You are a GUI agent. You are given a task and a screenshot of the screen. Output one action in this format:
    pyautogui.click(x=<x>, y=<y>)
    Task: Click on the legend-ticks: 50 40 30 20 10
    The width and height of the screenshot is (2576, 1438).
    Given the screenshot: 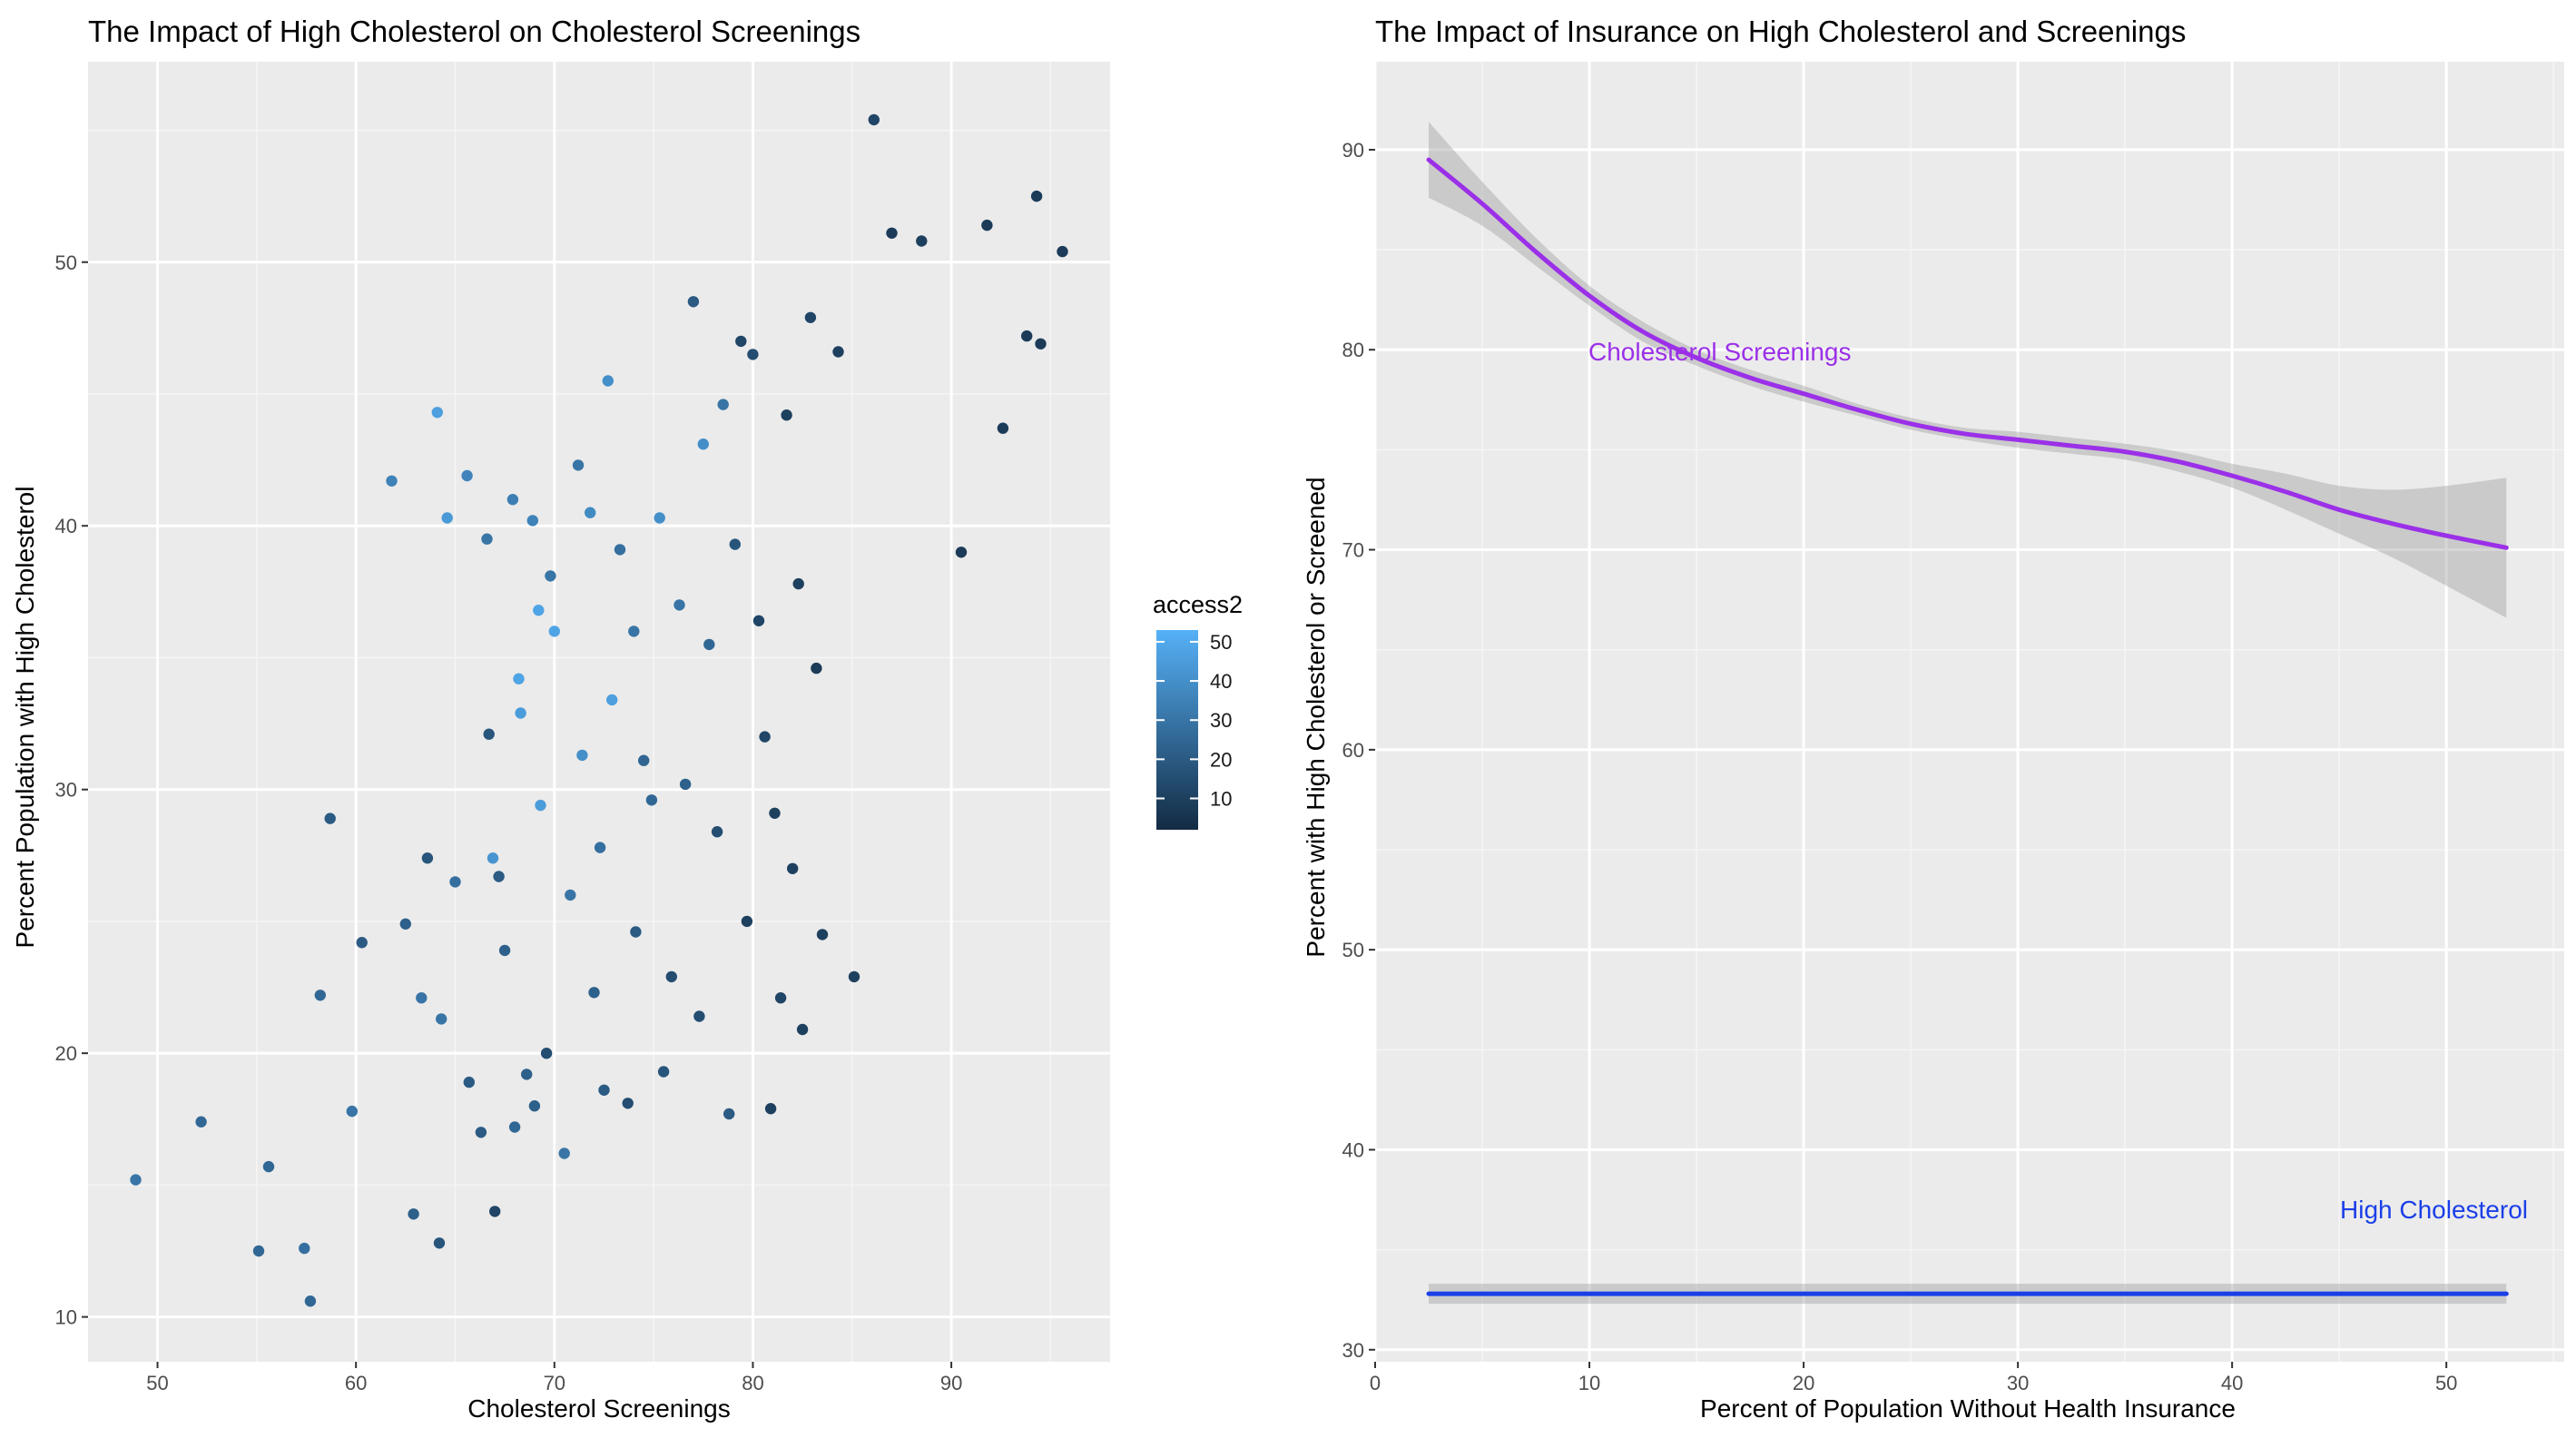 What is the action you would take?
    pyautogui.click(x=1194, y=721)
    